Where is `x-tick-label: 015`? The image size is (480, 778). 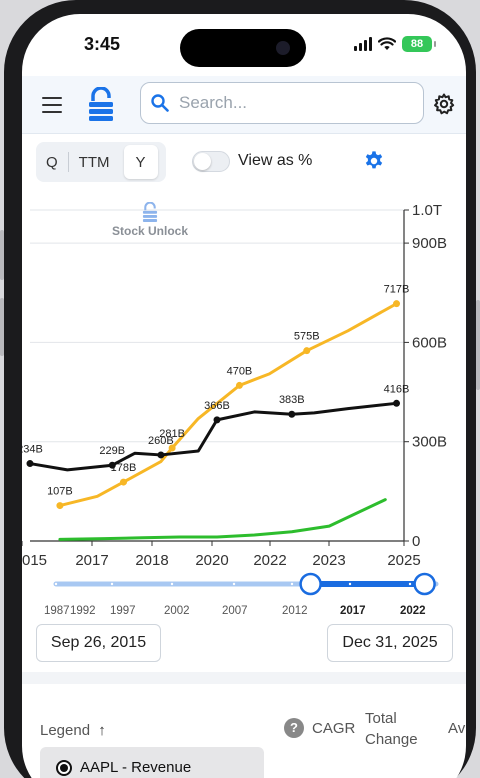 x-tick-label: 015 is located at coordinates (34, 560).